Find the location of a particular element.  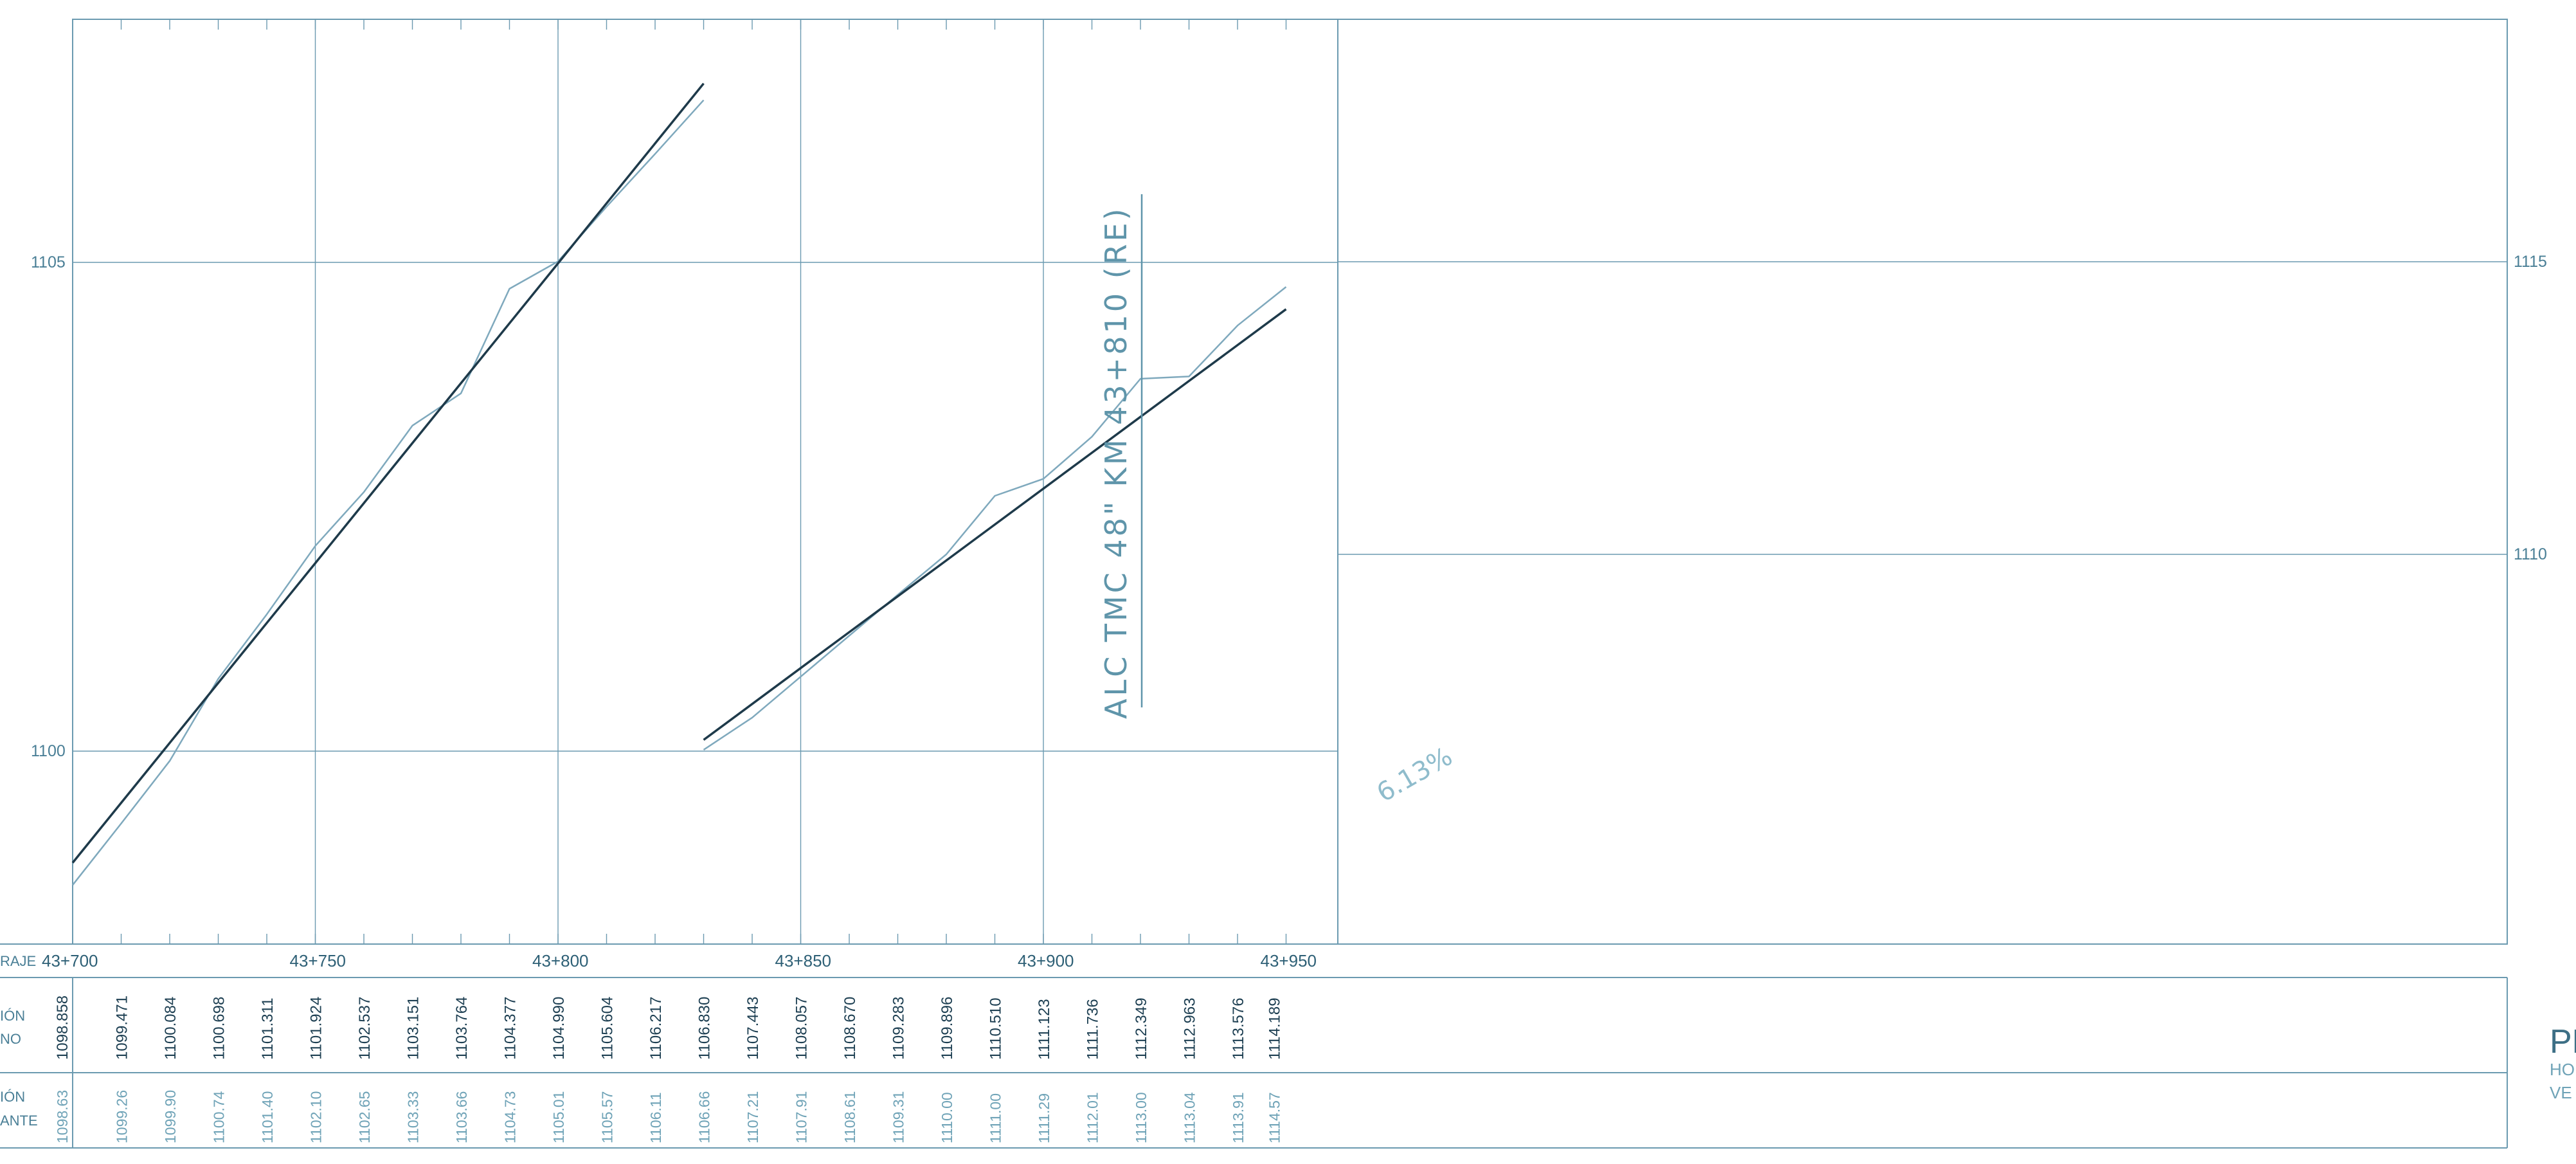

design-elevation-value: 1112.963 is located at coordinates (1190, 1028).